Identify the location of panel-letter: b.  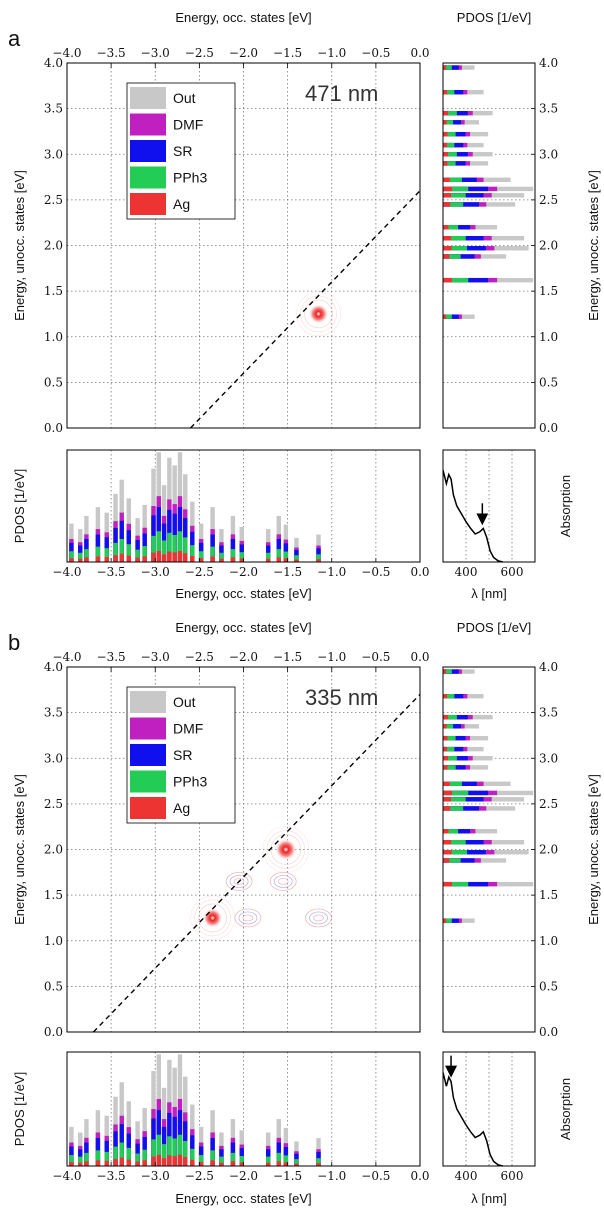
(14, 642).